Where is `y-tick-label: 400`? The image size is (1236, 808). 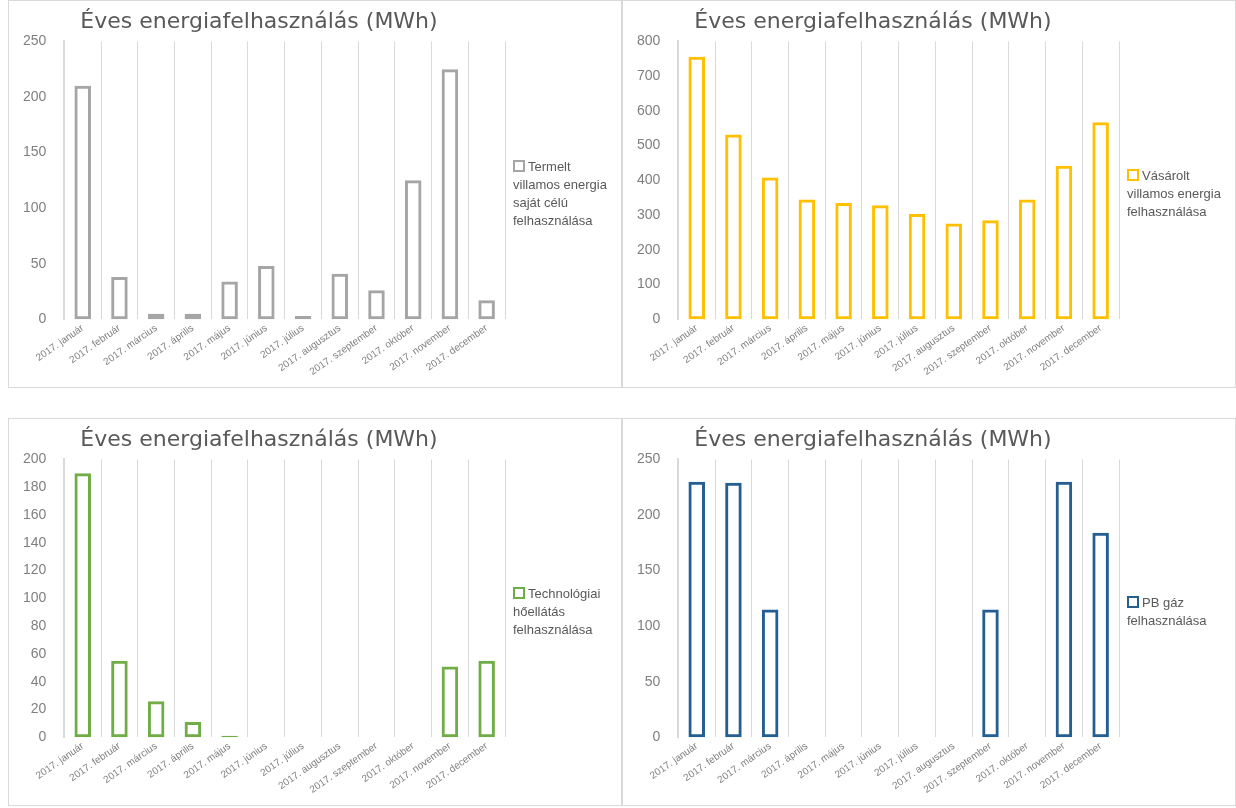 y-tick-label: 400 is located at coordinates (649, 179).